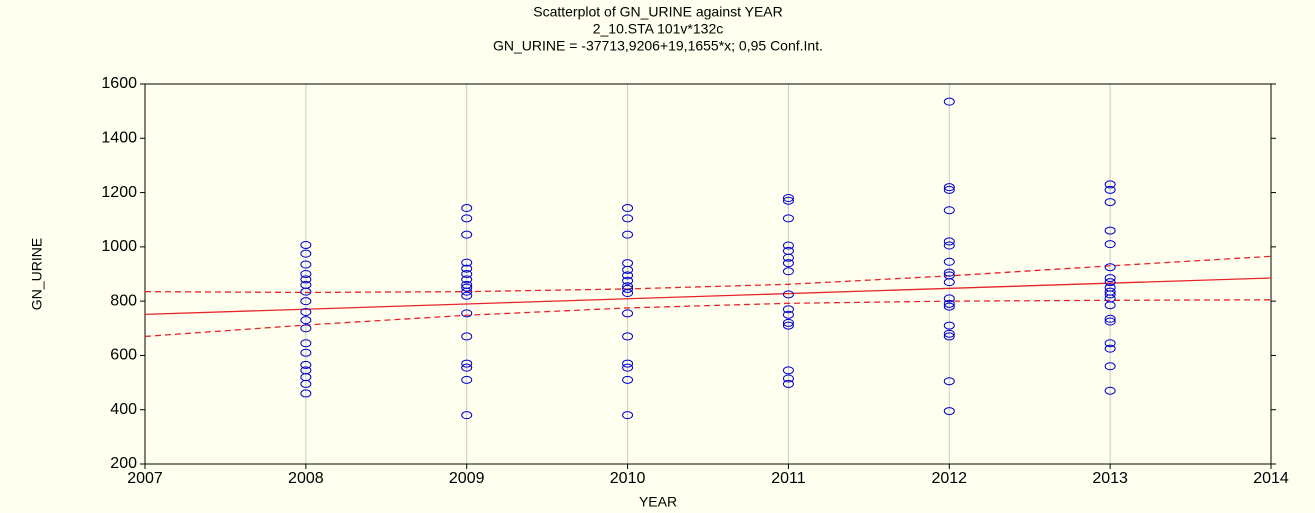 The image size is (1315, 513). Describe the element at coordinates (37, 274) in the screenshot. I see `y-axis-label: GN_URINE` at that location.